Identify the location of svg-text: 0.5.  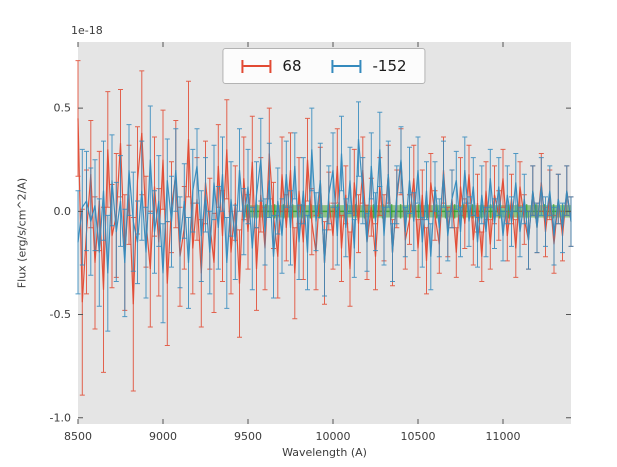
(63, 108).